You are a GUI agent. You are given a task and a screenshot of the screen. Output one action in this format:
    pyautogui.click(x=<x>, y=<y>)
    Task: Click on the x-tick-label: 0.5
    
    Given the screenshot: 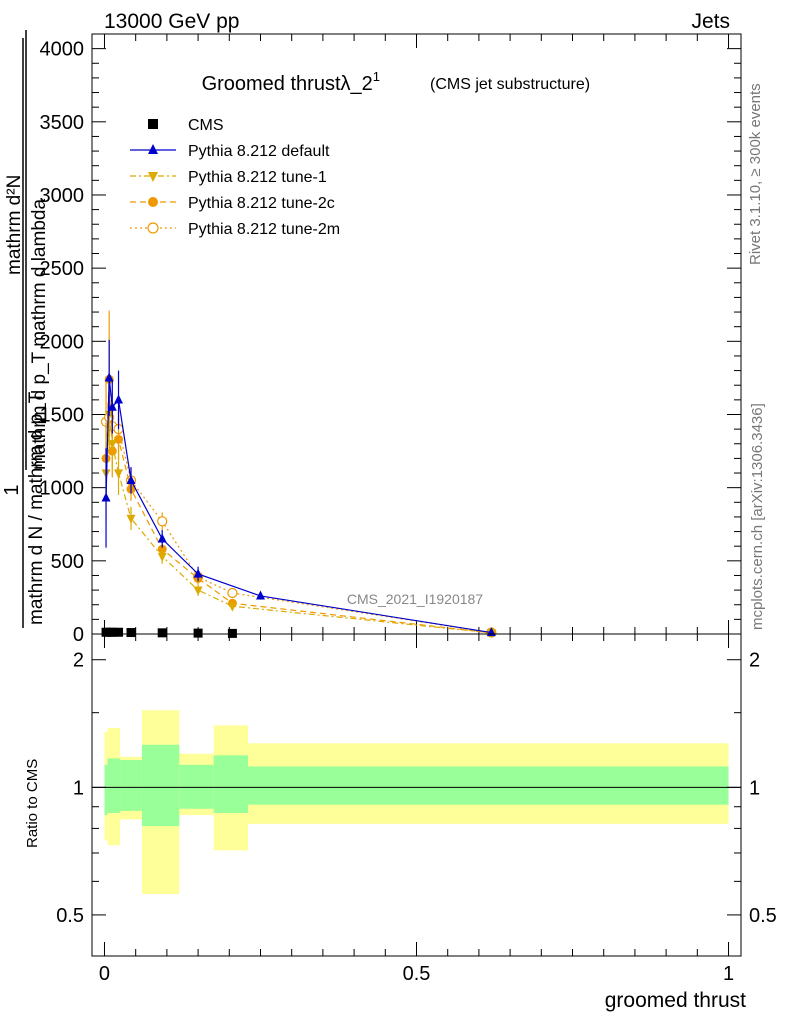 What is the action you would take?
    pyautogui.click(x=417, y=974)
    